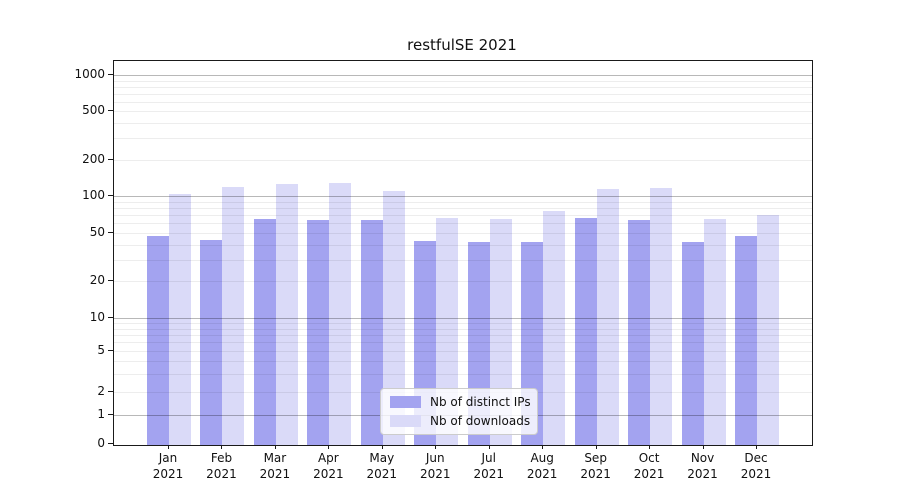  What do you see at coordinates (703, 447) in the screenshot?
I see `x-tick-mark-nov` at bounding box center [703, 447].